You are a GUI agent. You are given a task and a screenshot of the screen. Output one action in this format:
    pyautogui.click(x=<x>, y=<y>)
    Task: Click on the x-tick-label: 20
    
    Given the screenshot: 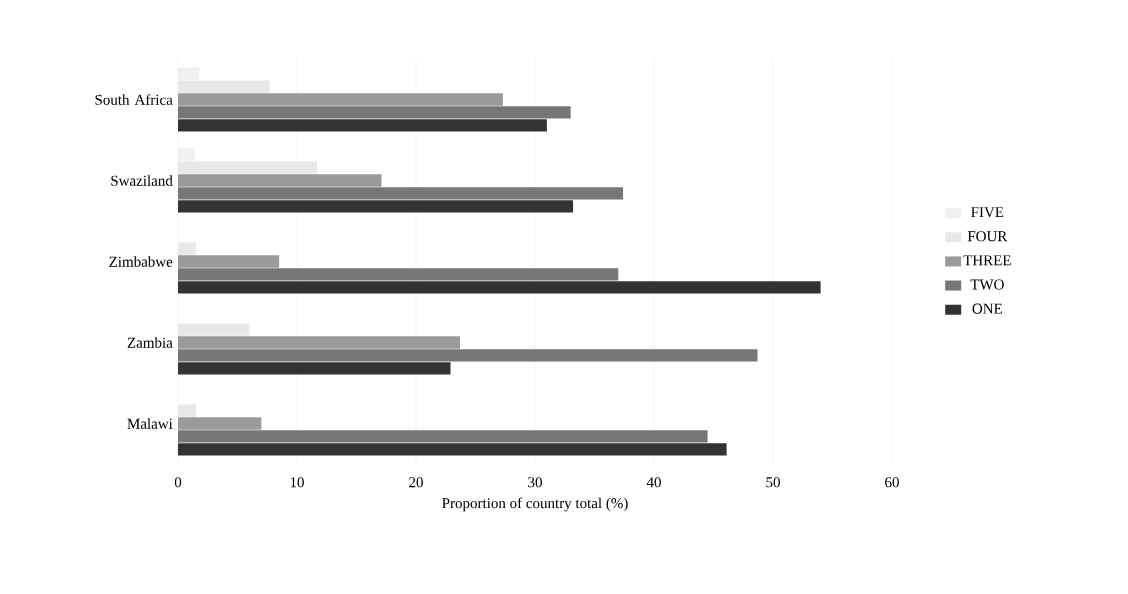 What is the action you would take?
    pyautogui.click(x=416, y=482)
    